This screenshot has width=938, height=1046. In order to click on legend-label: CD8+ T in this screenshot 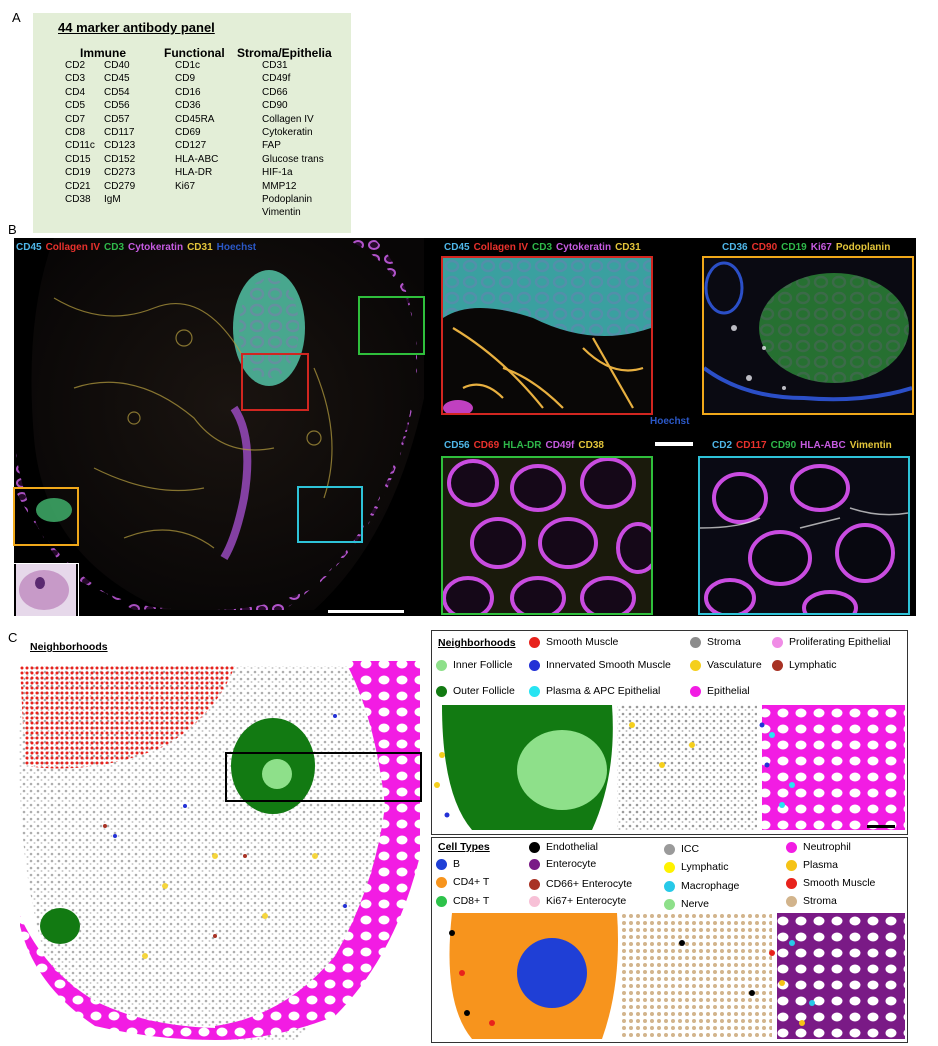, I will do `click(471, 901)`.